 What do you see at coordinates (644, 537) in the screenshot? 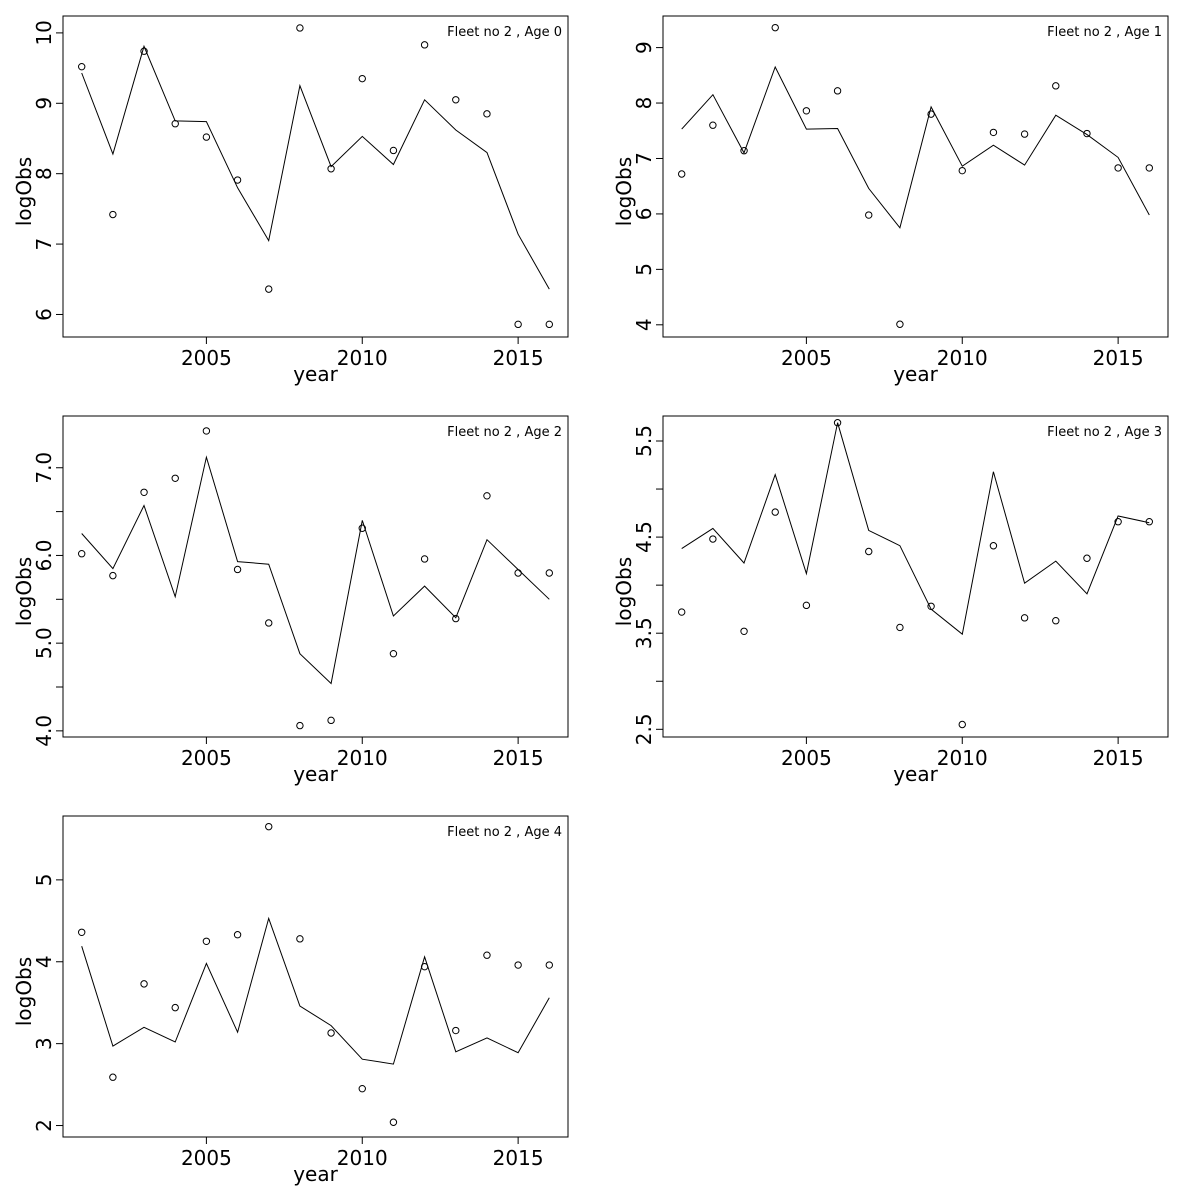
I see `y-tick-label: 4.5` at bounding box center [644, 537].